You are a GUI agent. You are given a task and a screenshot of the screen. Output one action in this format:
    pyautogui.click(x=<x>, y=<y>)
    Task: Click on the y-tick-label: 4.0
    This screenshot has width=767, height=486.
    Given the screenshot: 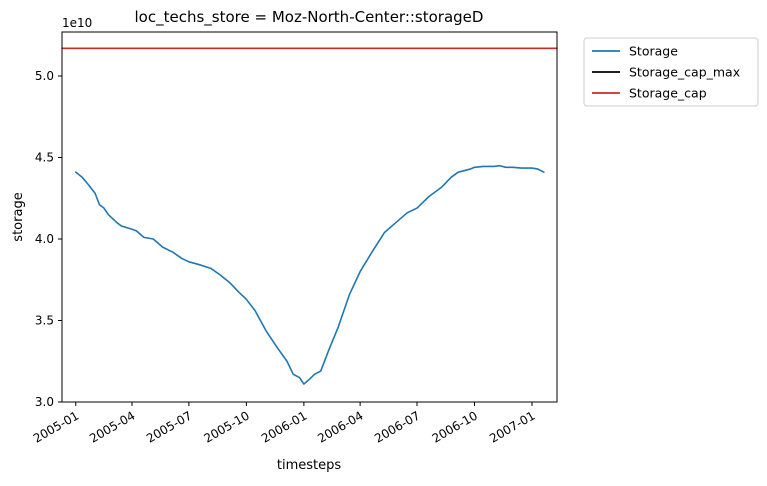 What is the action you would take?
    pyautogui.click(x=44, y=239)
    